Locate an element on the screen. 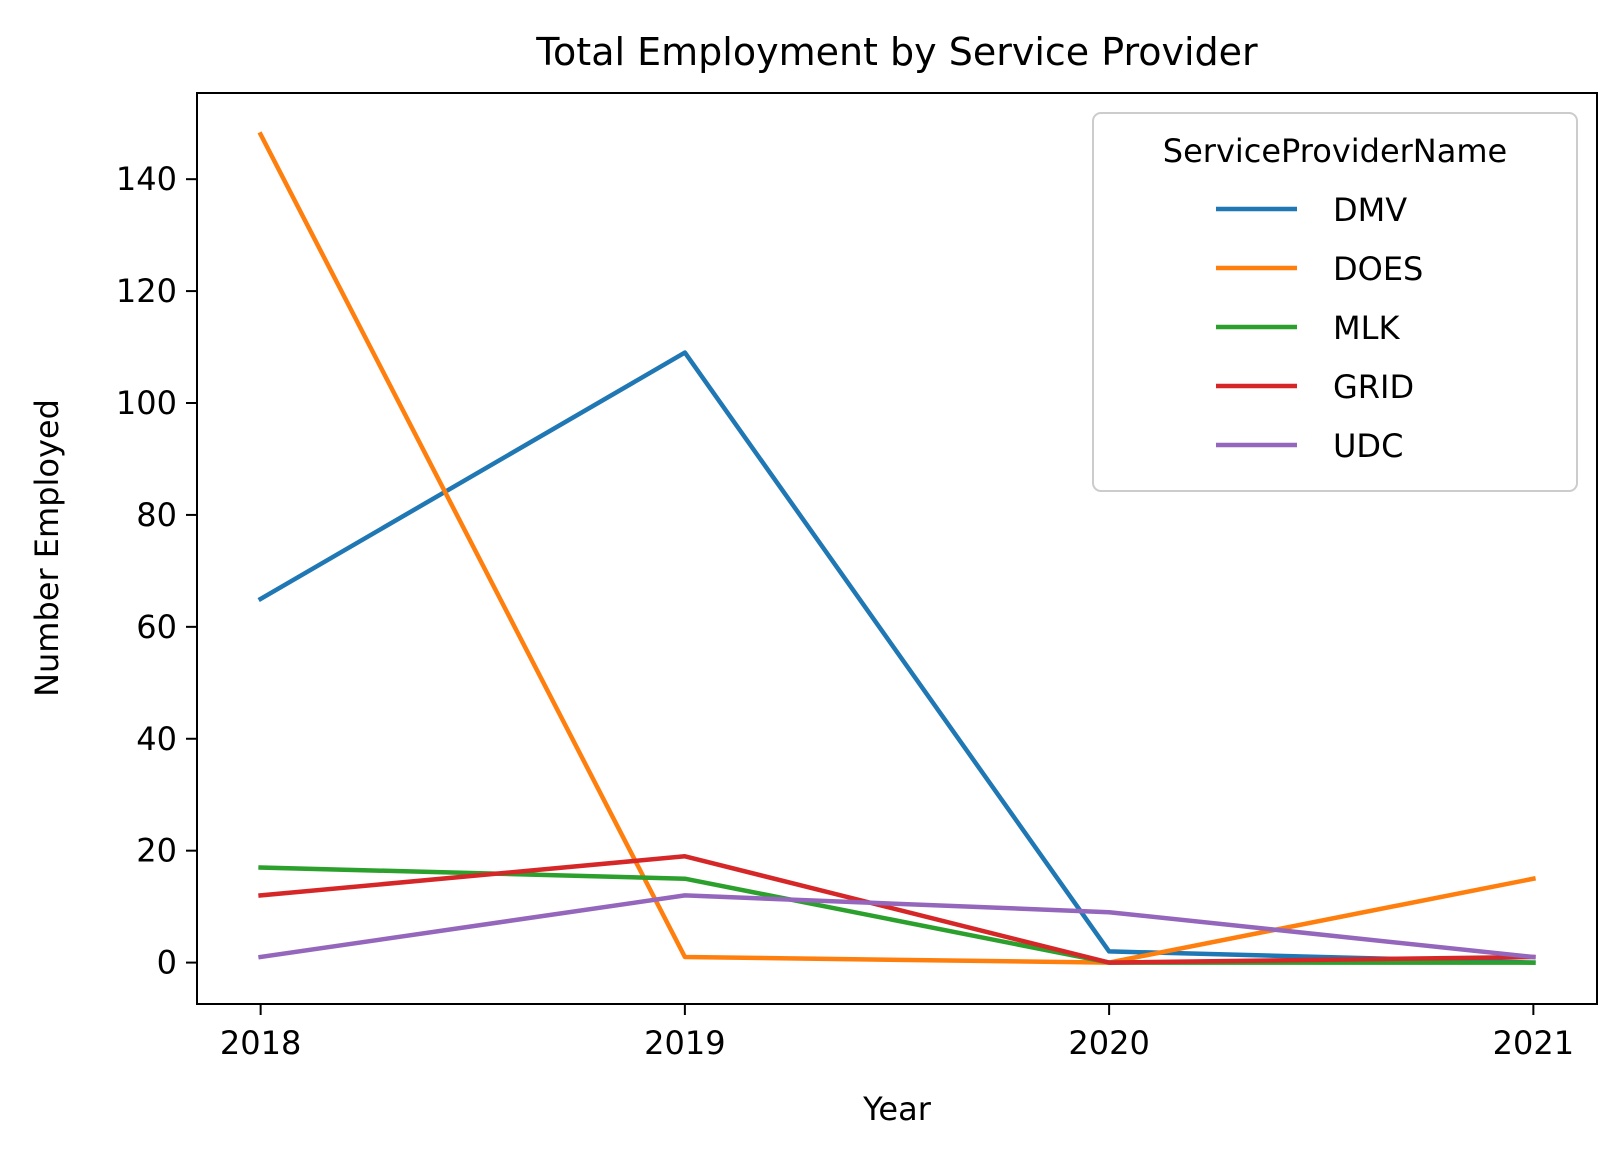 Image resolution: width=1620 pixels, height=1154 pixels. legend-label-does: DOES is located at coordinates (1378, 269).